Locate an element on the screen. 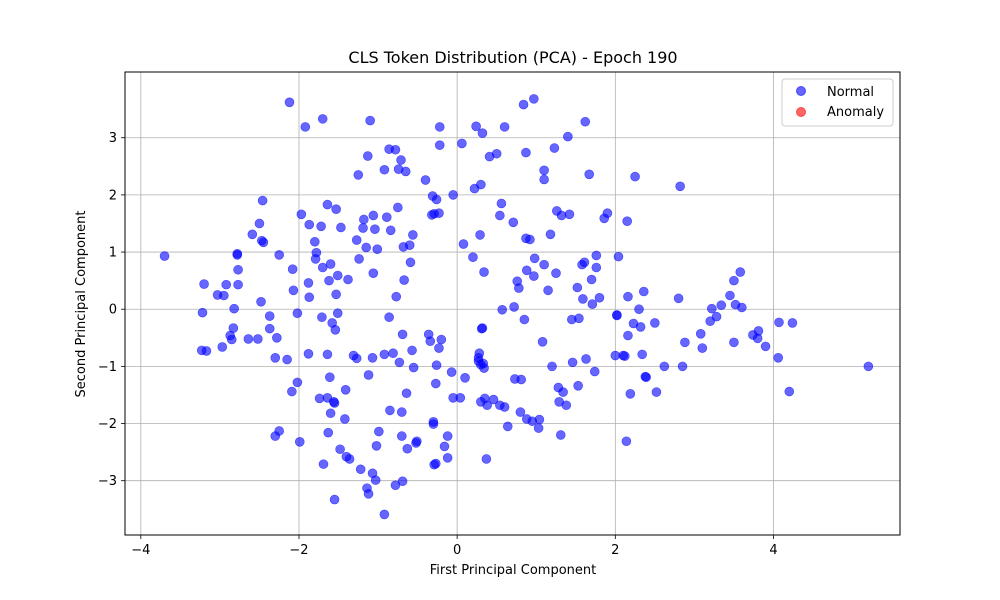  y-tick-label: −3 is located at coordinates (107, 481).